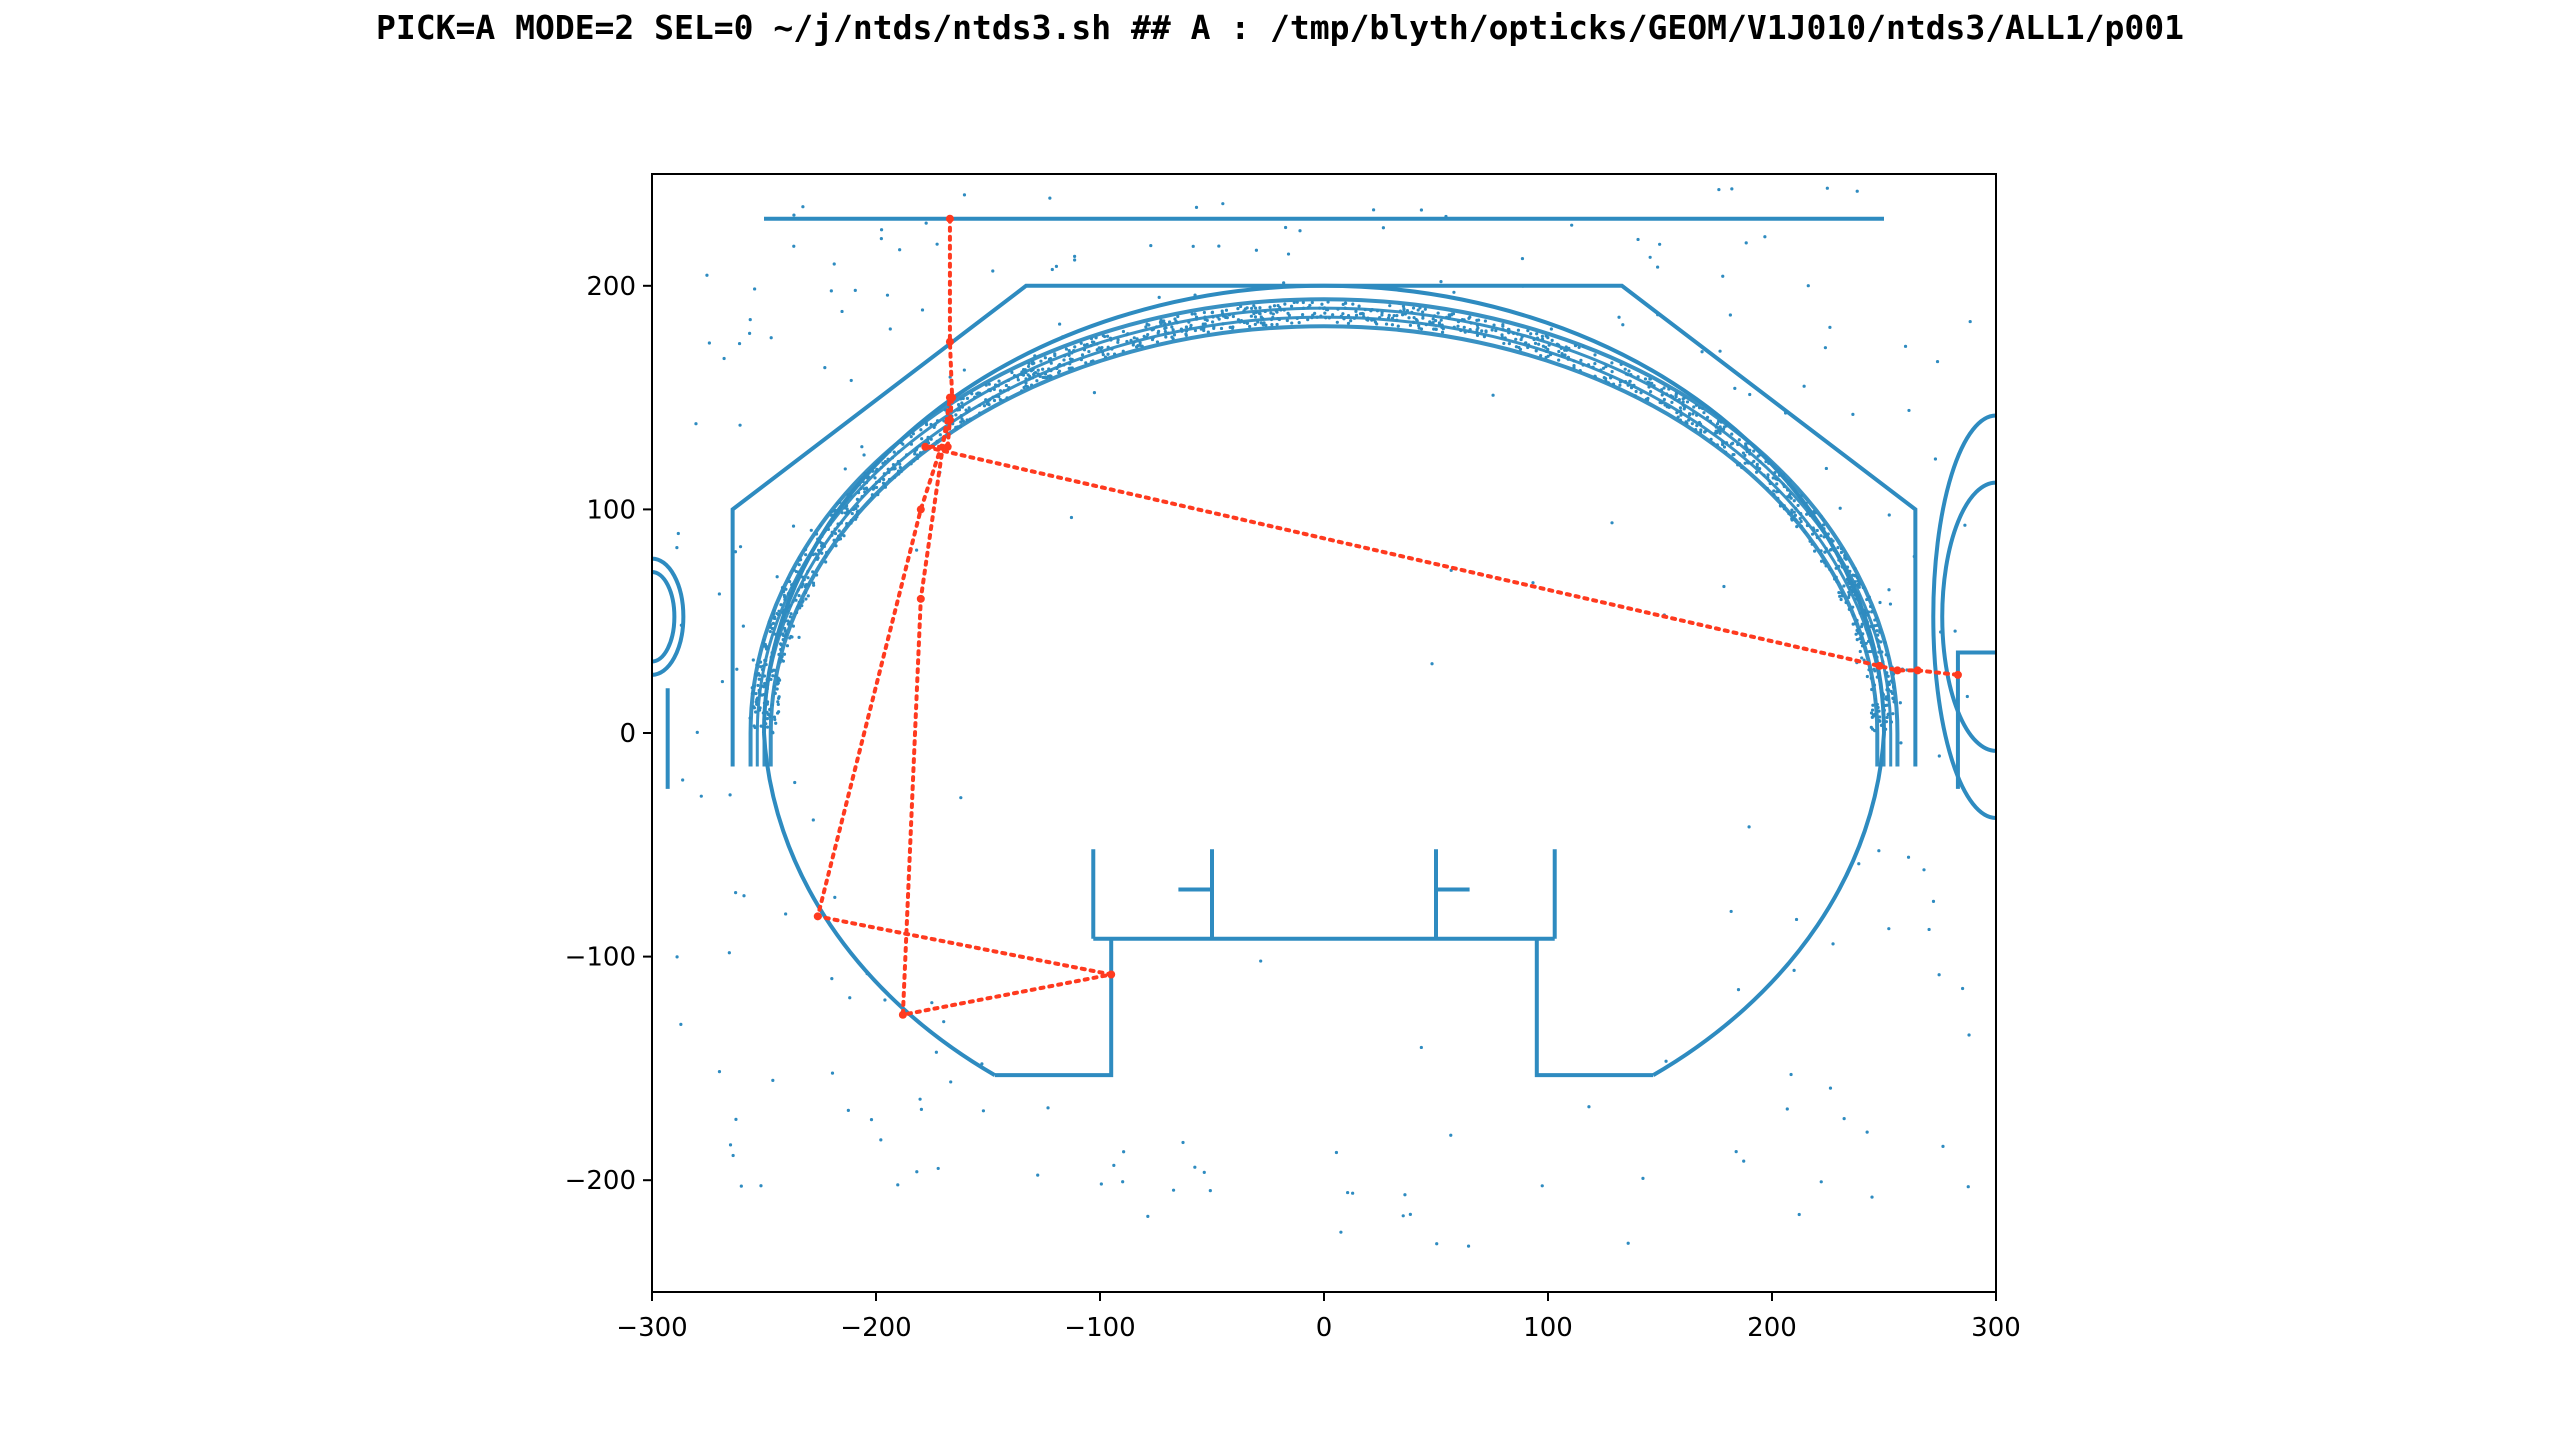 The width and height of the screenshot is (2560, 1438). Describe the element at coordinates (669, 616) in the screenshot. I see `side-arc` at that location.